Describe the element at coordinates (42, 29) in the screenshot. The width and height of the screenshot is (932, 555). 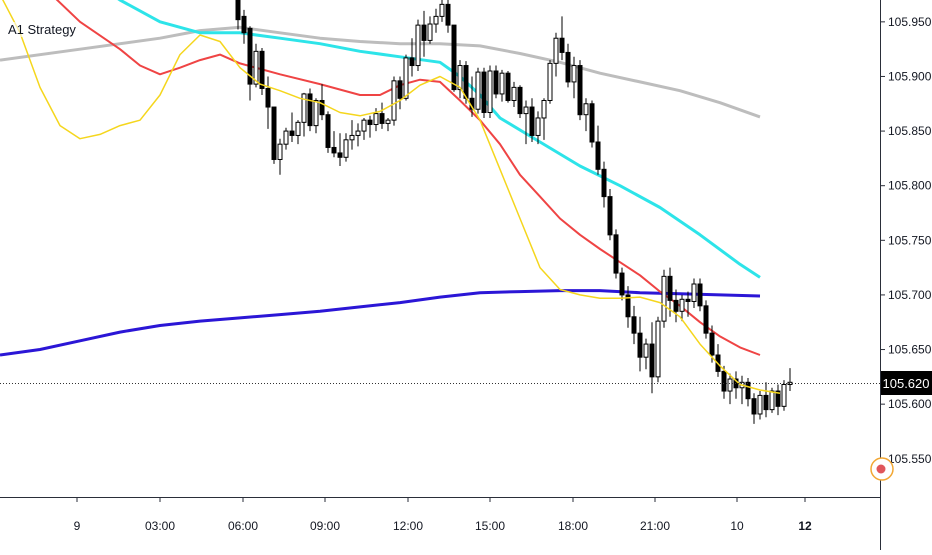
I see `strategy-label: A1 Strategy` at that location.